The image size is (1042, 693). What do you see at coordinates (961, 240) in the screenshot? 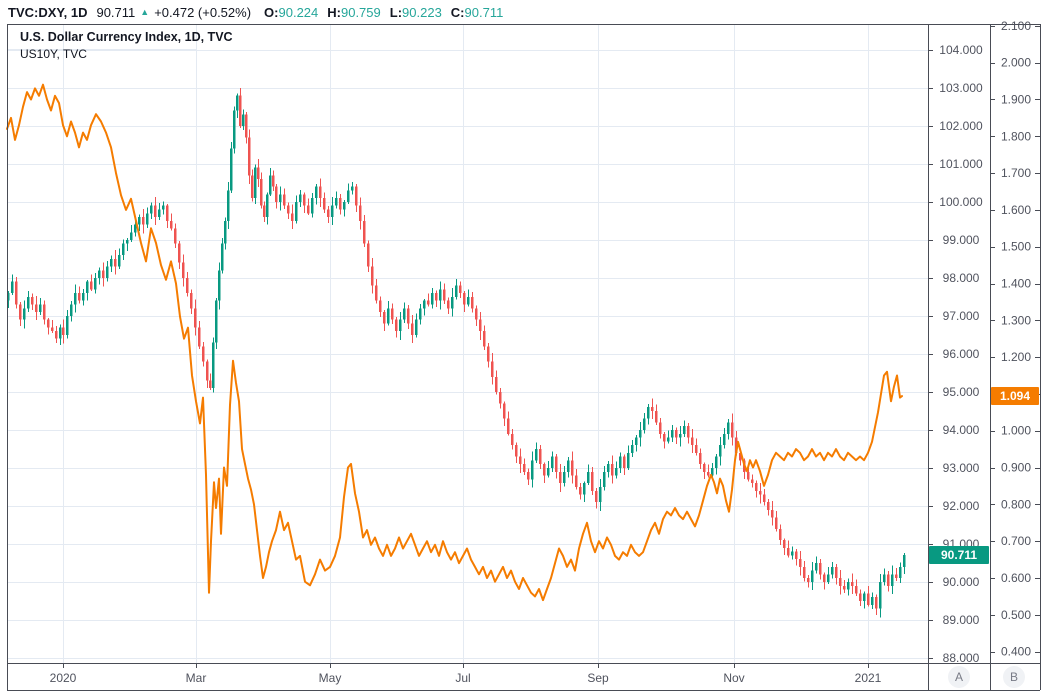
I see `svg-text: 99.000` at bounding box center [961, 240].